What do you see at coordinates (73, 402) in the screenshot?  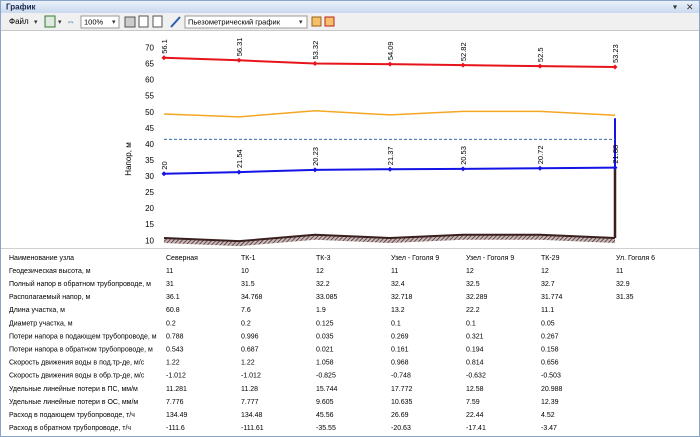 I see `row-label: Удельные линейные потери в ОС, мм/м` at bounding box center [73, 402].